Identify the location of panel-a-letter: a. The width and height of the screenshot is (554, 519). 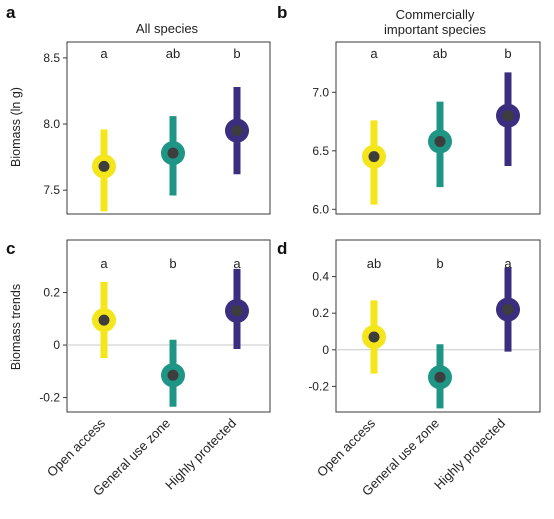
(11, 12).